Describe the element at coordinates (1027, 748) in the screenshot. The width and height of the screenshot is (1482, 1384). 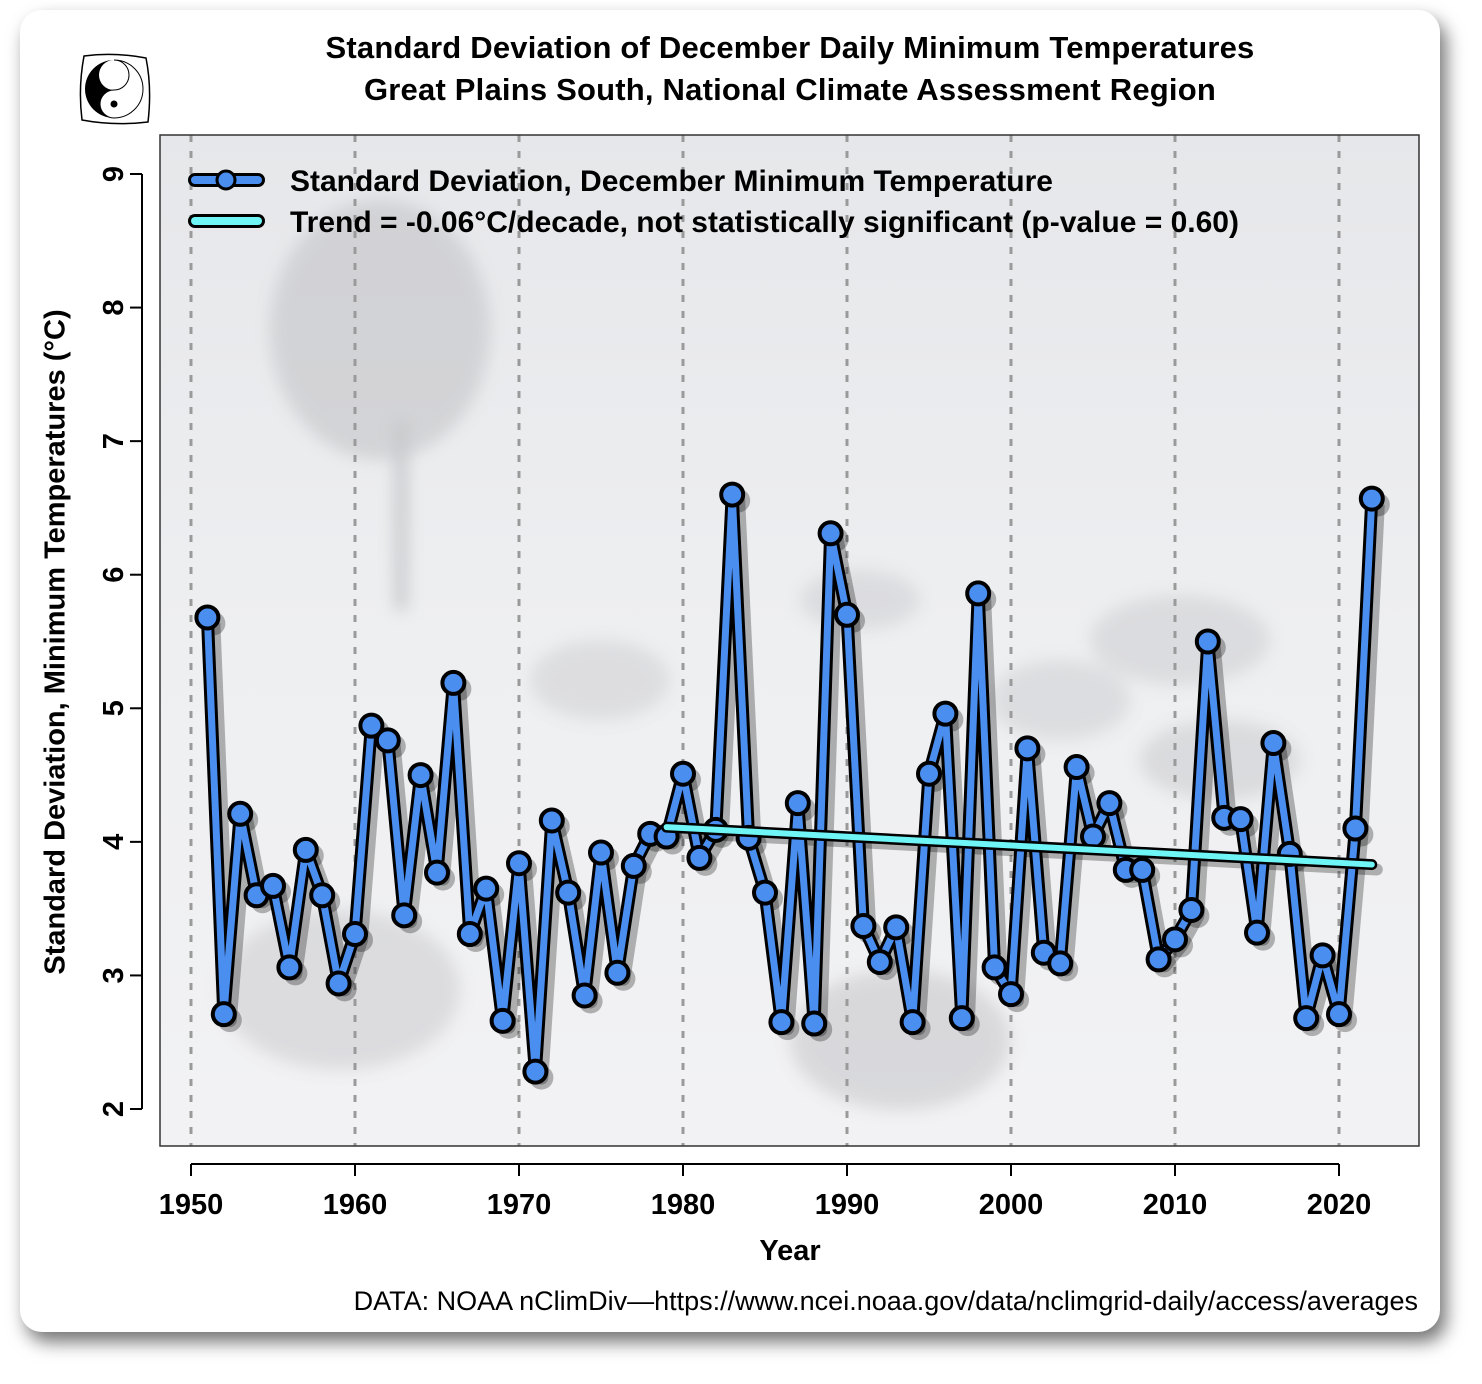
I see `data-point: 2001: 4.7` at that location.